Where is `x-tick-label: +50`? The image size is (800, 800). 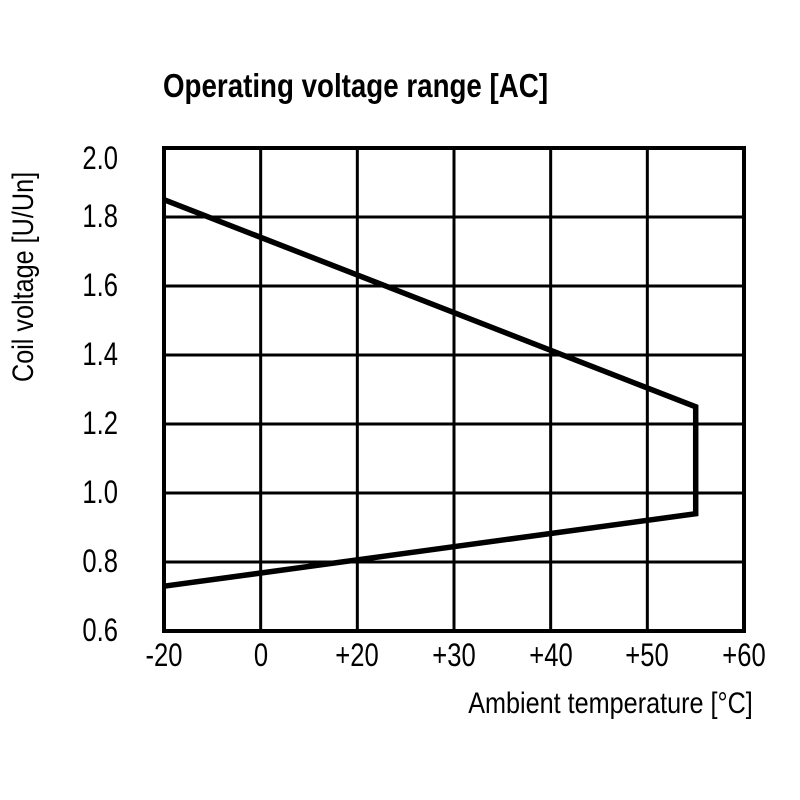 x-tick-label: +50 is located at coordinates (647, 655).